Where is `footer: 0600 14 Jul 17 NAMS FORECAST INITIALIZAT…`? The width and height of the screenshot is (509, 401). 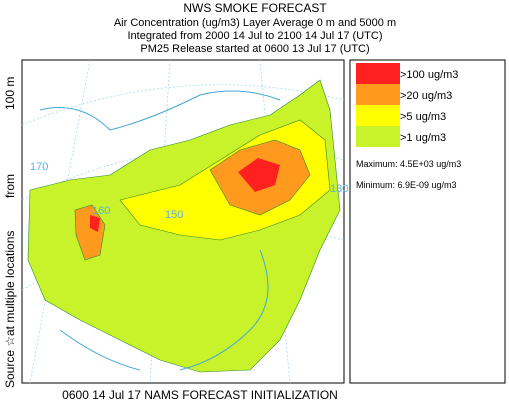
footer: 0600 14 Jul 17 NAMS FORECAST INITIALIZAT… is located at coordinates (200, 394).